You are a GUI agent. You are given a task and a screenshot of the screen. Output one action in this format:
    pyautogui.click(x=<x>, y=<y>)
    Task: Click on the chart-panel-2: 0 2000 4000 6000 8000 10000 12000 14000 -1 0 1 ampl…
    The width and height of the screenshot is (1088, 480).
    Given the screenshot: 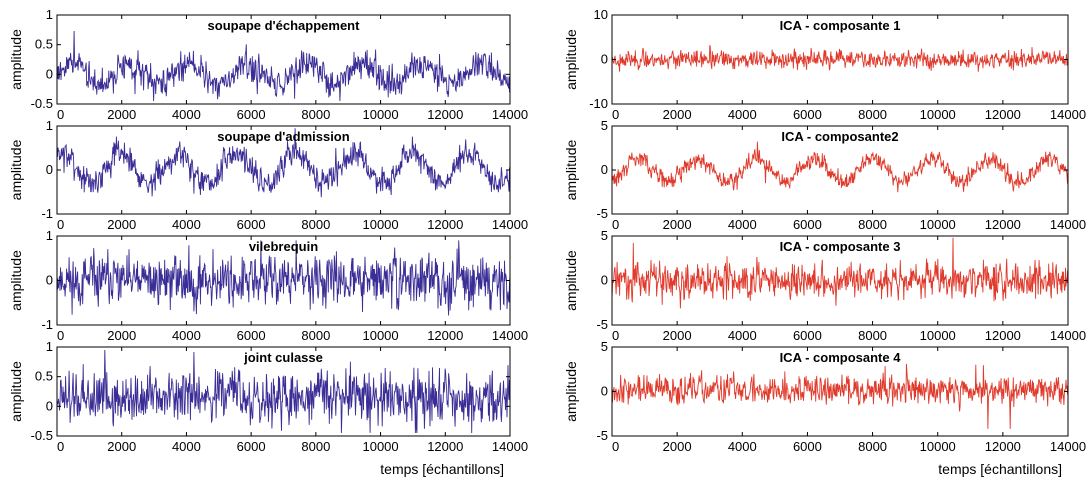 What is the action you would take?
    pyautogui.click(x=268, y=175)
    